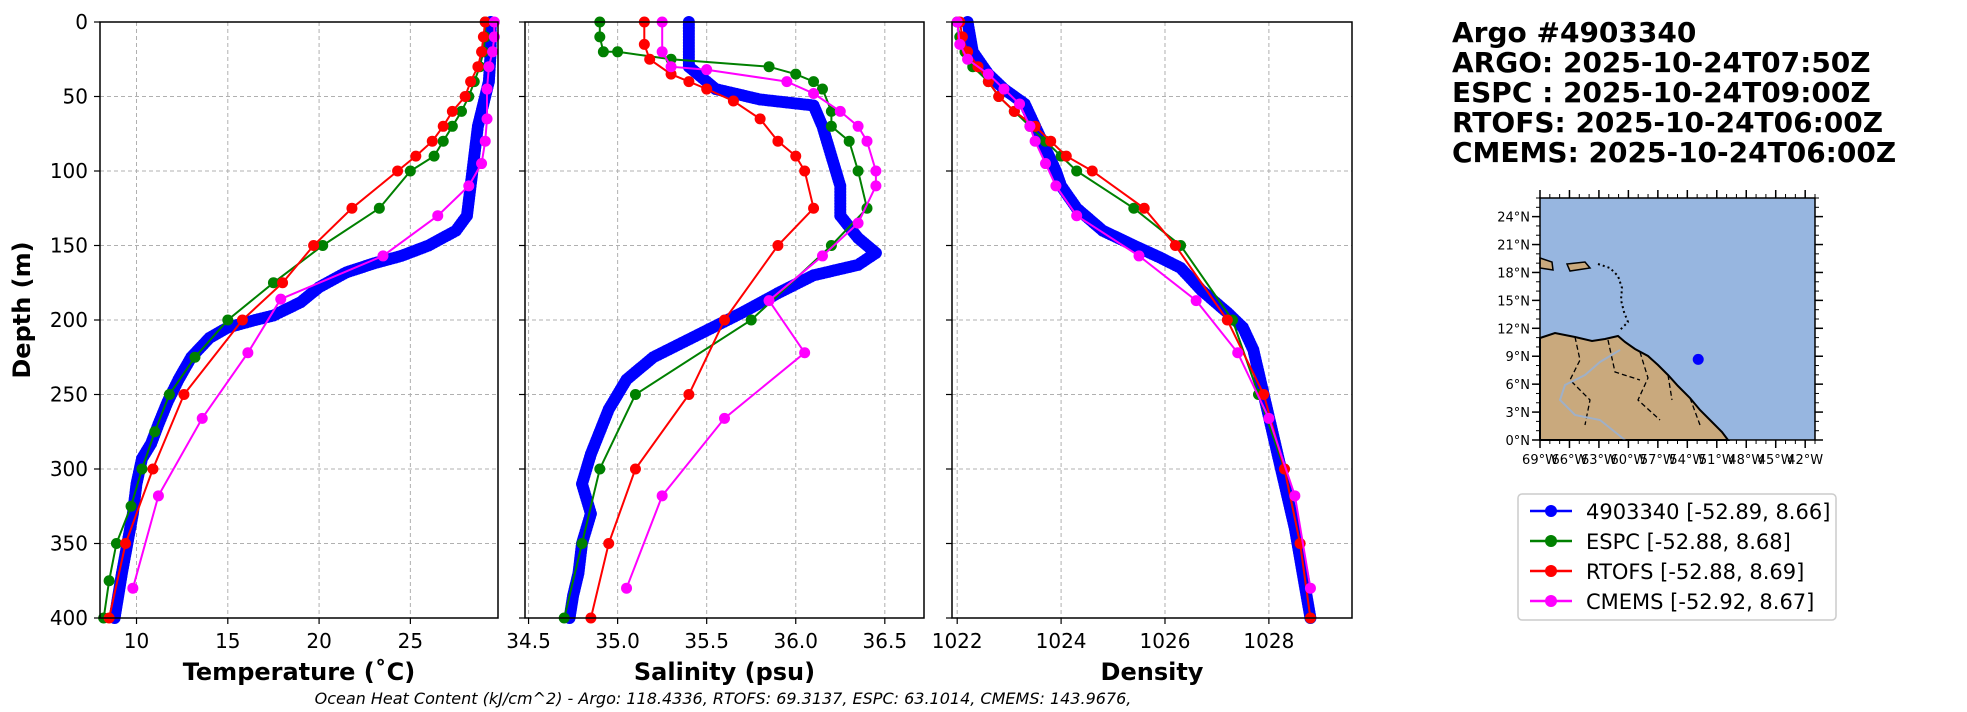 The image size is (1967, 712). I want to click on y-tick-label: 400, so click(69, 618).